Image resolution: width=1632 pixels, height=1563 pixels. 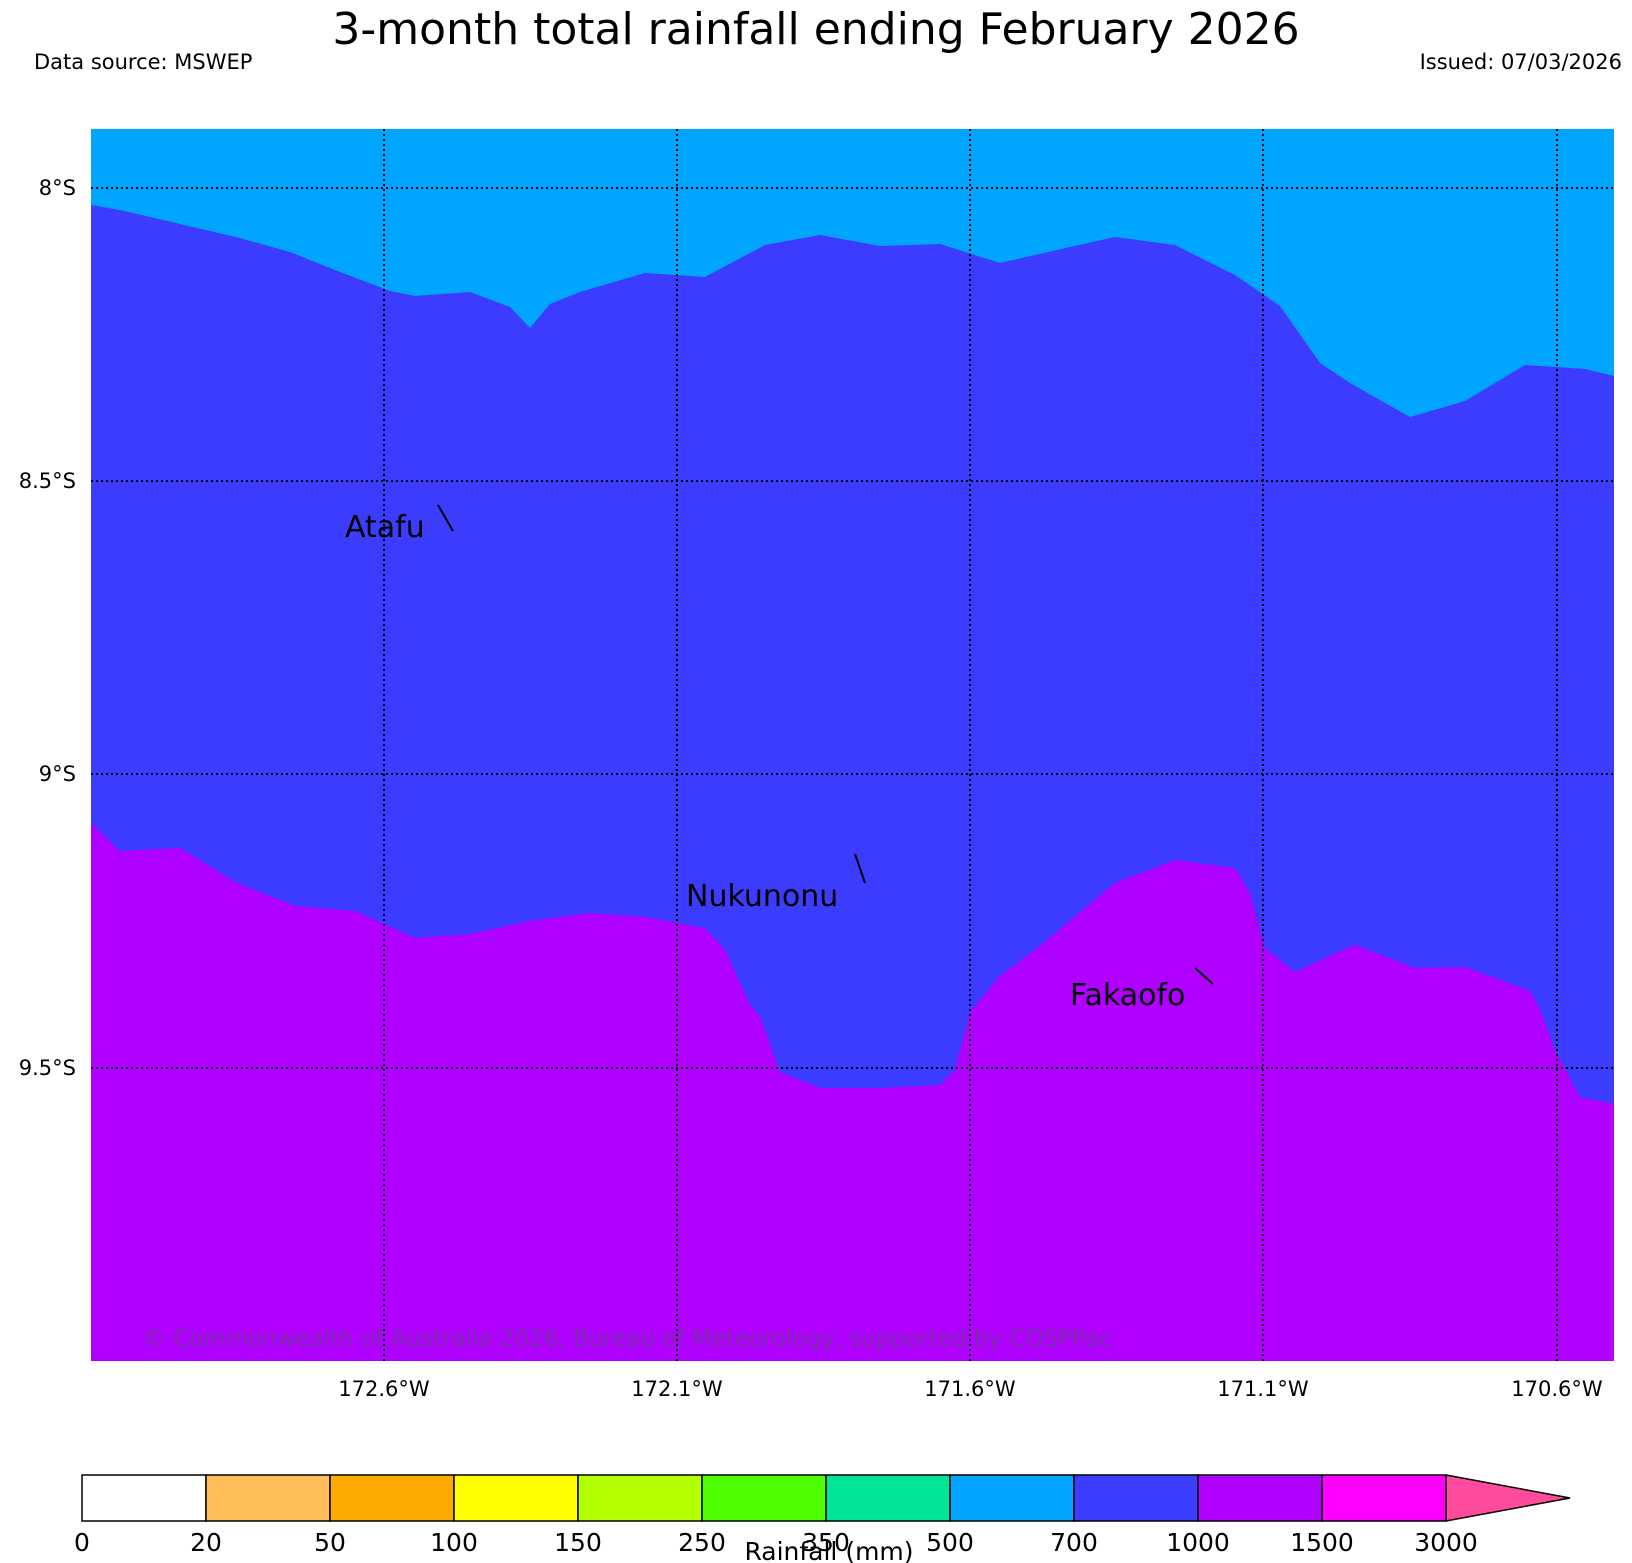 I want to click on place-label-nukunonu: Nukunonu, so click(x=762, y=896).